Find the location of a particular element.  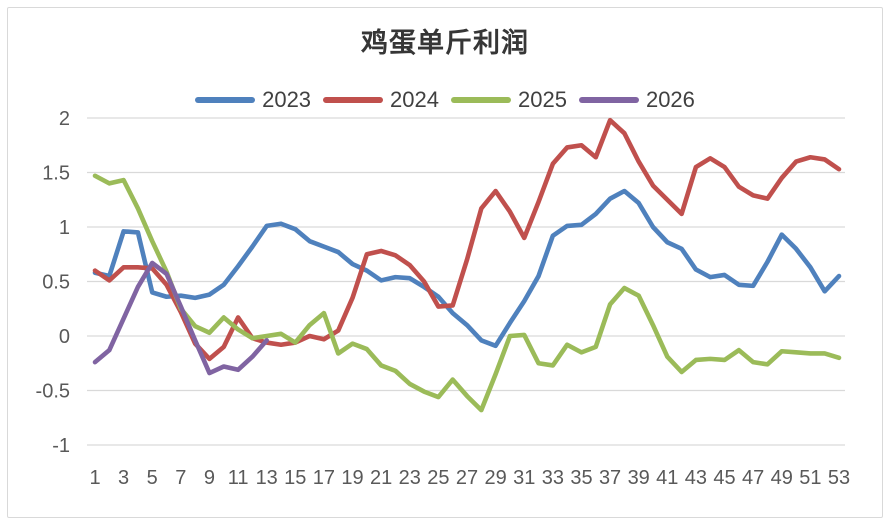

y-axis-tick-label: -1 is located at coordinates (61, 446).